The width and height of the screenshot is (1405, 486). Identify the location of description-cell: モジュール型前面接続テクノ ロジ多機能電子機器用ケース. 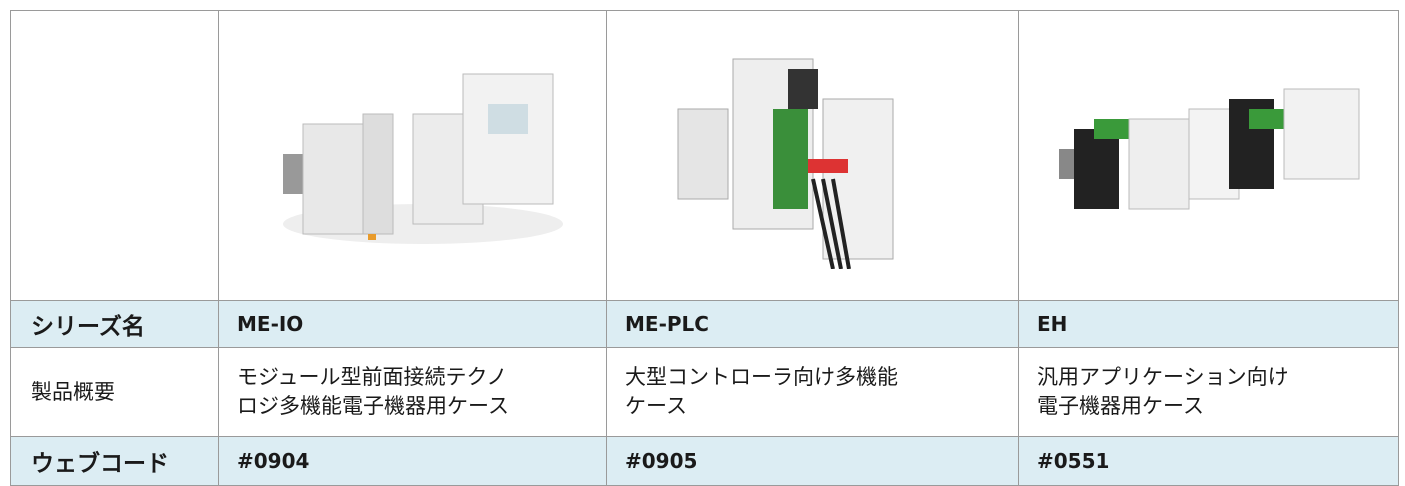
(412, 392).